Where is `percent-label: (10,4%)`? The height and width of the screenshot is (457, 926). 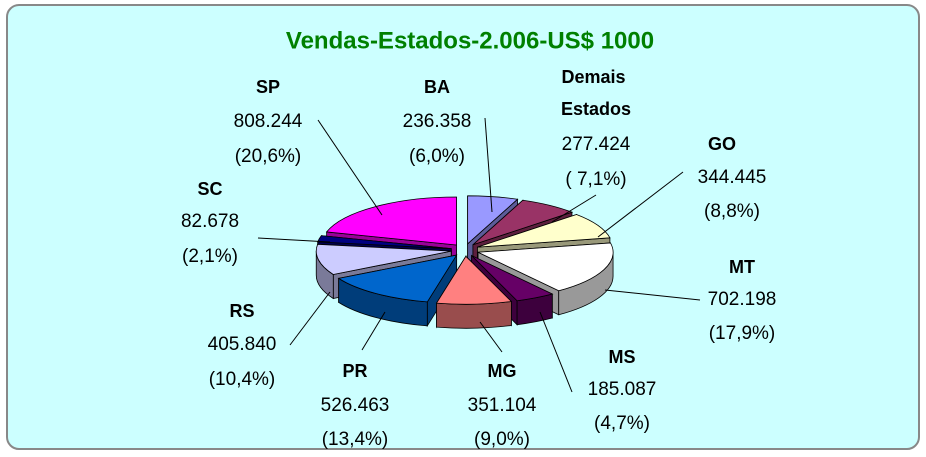
percent-label: (10,4%) is located at coordinates (242, 379).